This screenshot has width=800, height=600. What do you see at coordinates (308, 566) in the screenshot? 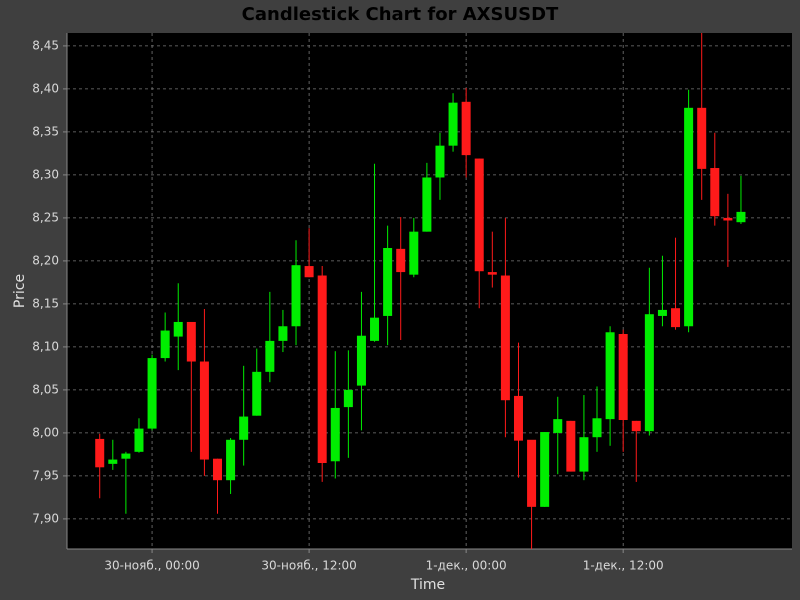
I see `x-tick-label: 30-нояб., 12:00` at bounding box center [308, 566].